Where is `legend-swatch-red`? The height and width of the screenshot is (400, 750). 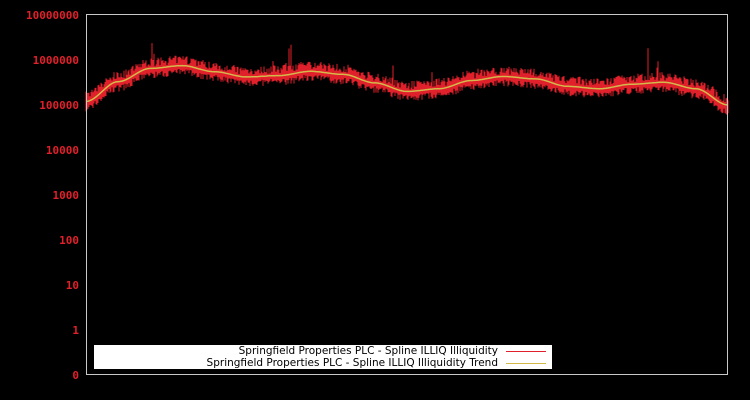
legend-swatch-red is located at coordinates (526, 351).